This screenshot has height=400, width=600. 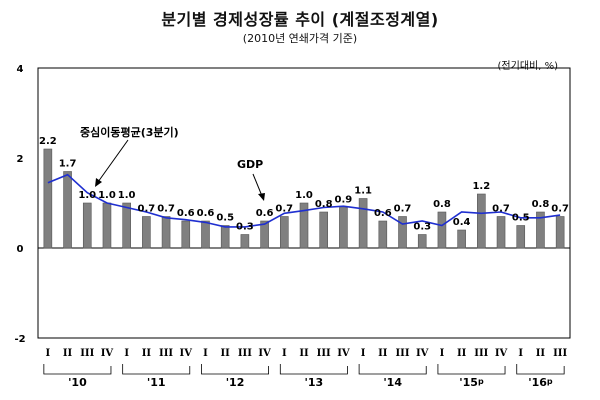 I want to click on moving-average-annotation: 중심이동평균(3분기), so click(x=129, y=132).